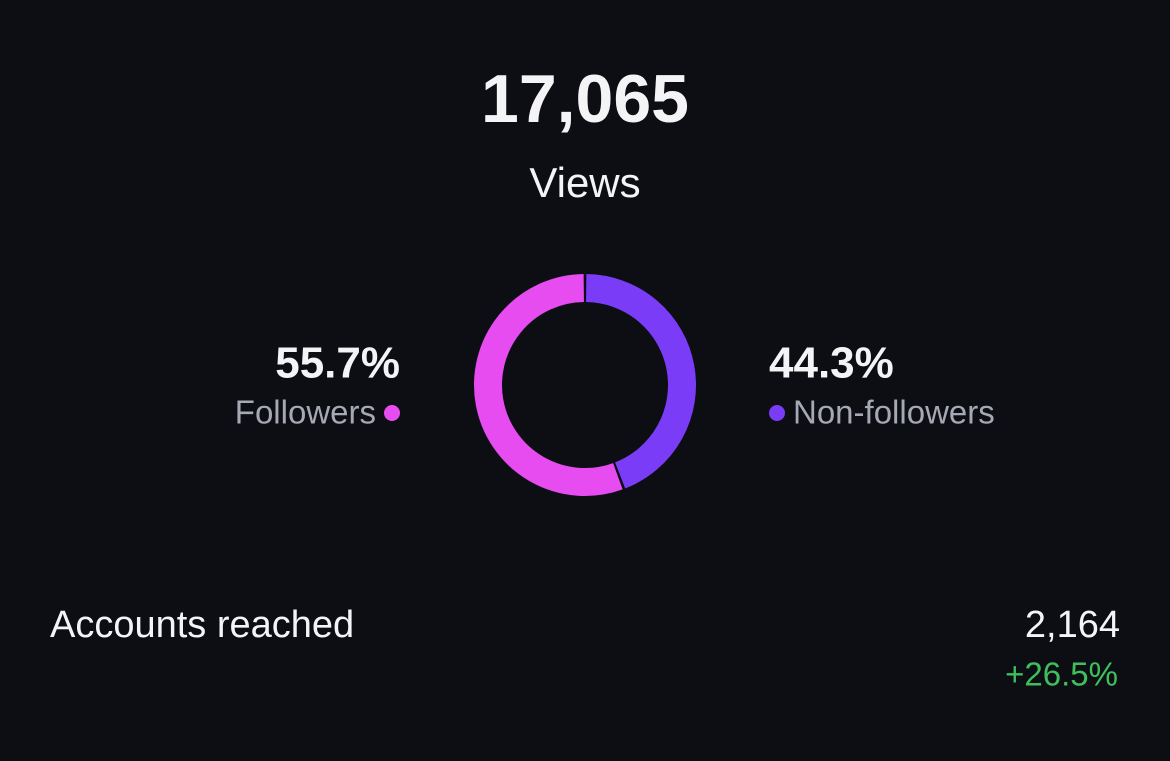 The width and height of the screenshot is (1170, 761). I want to click on value-label: 44.3%, so click(831, 363).